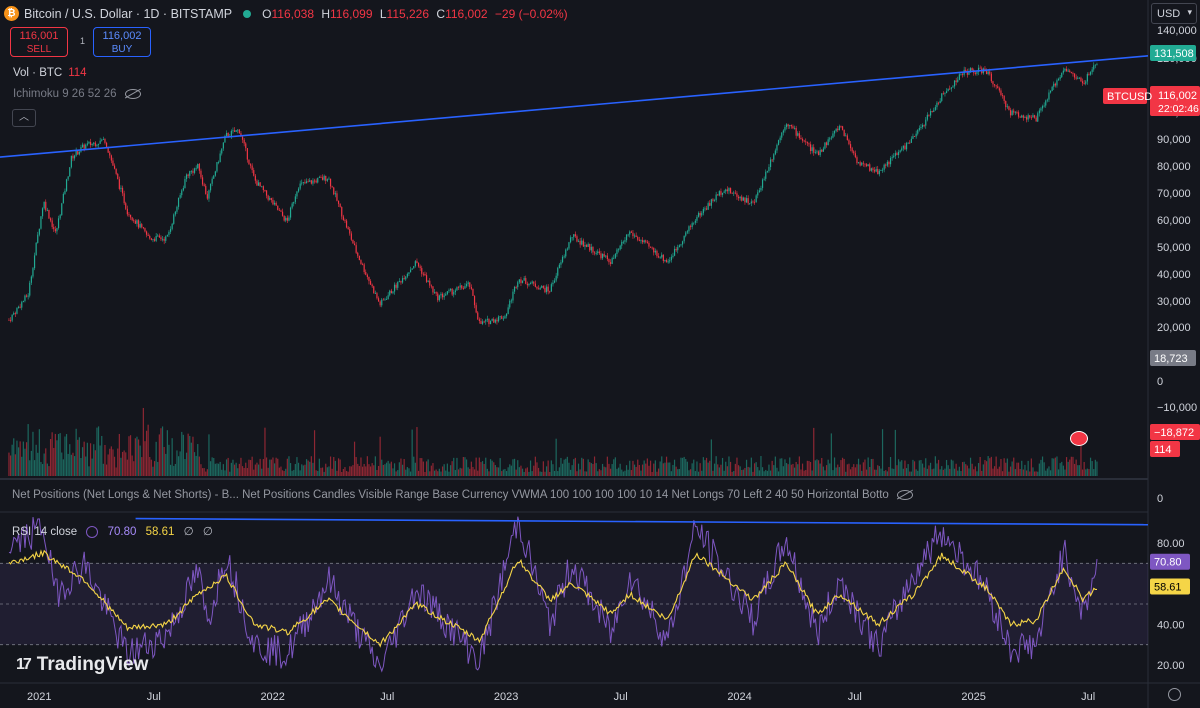 The image size is (1200, 708). What do you see at coordinates (24, 118) in the screenshot?
I see `collapse-legend-button: ︿` at bounding box center [24, 118].